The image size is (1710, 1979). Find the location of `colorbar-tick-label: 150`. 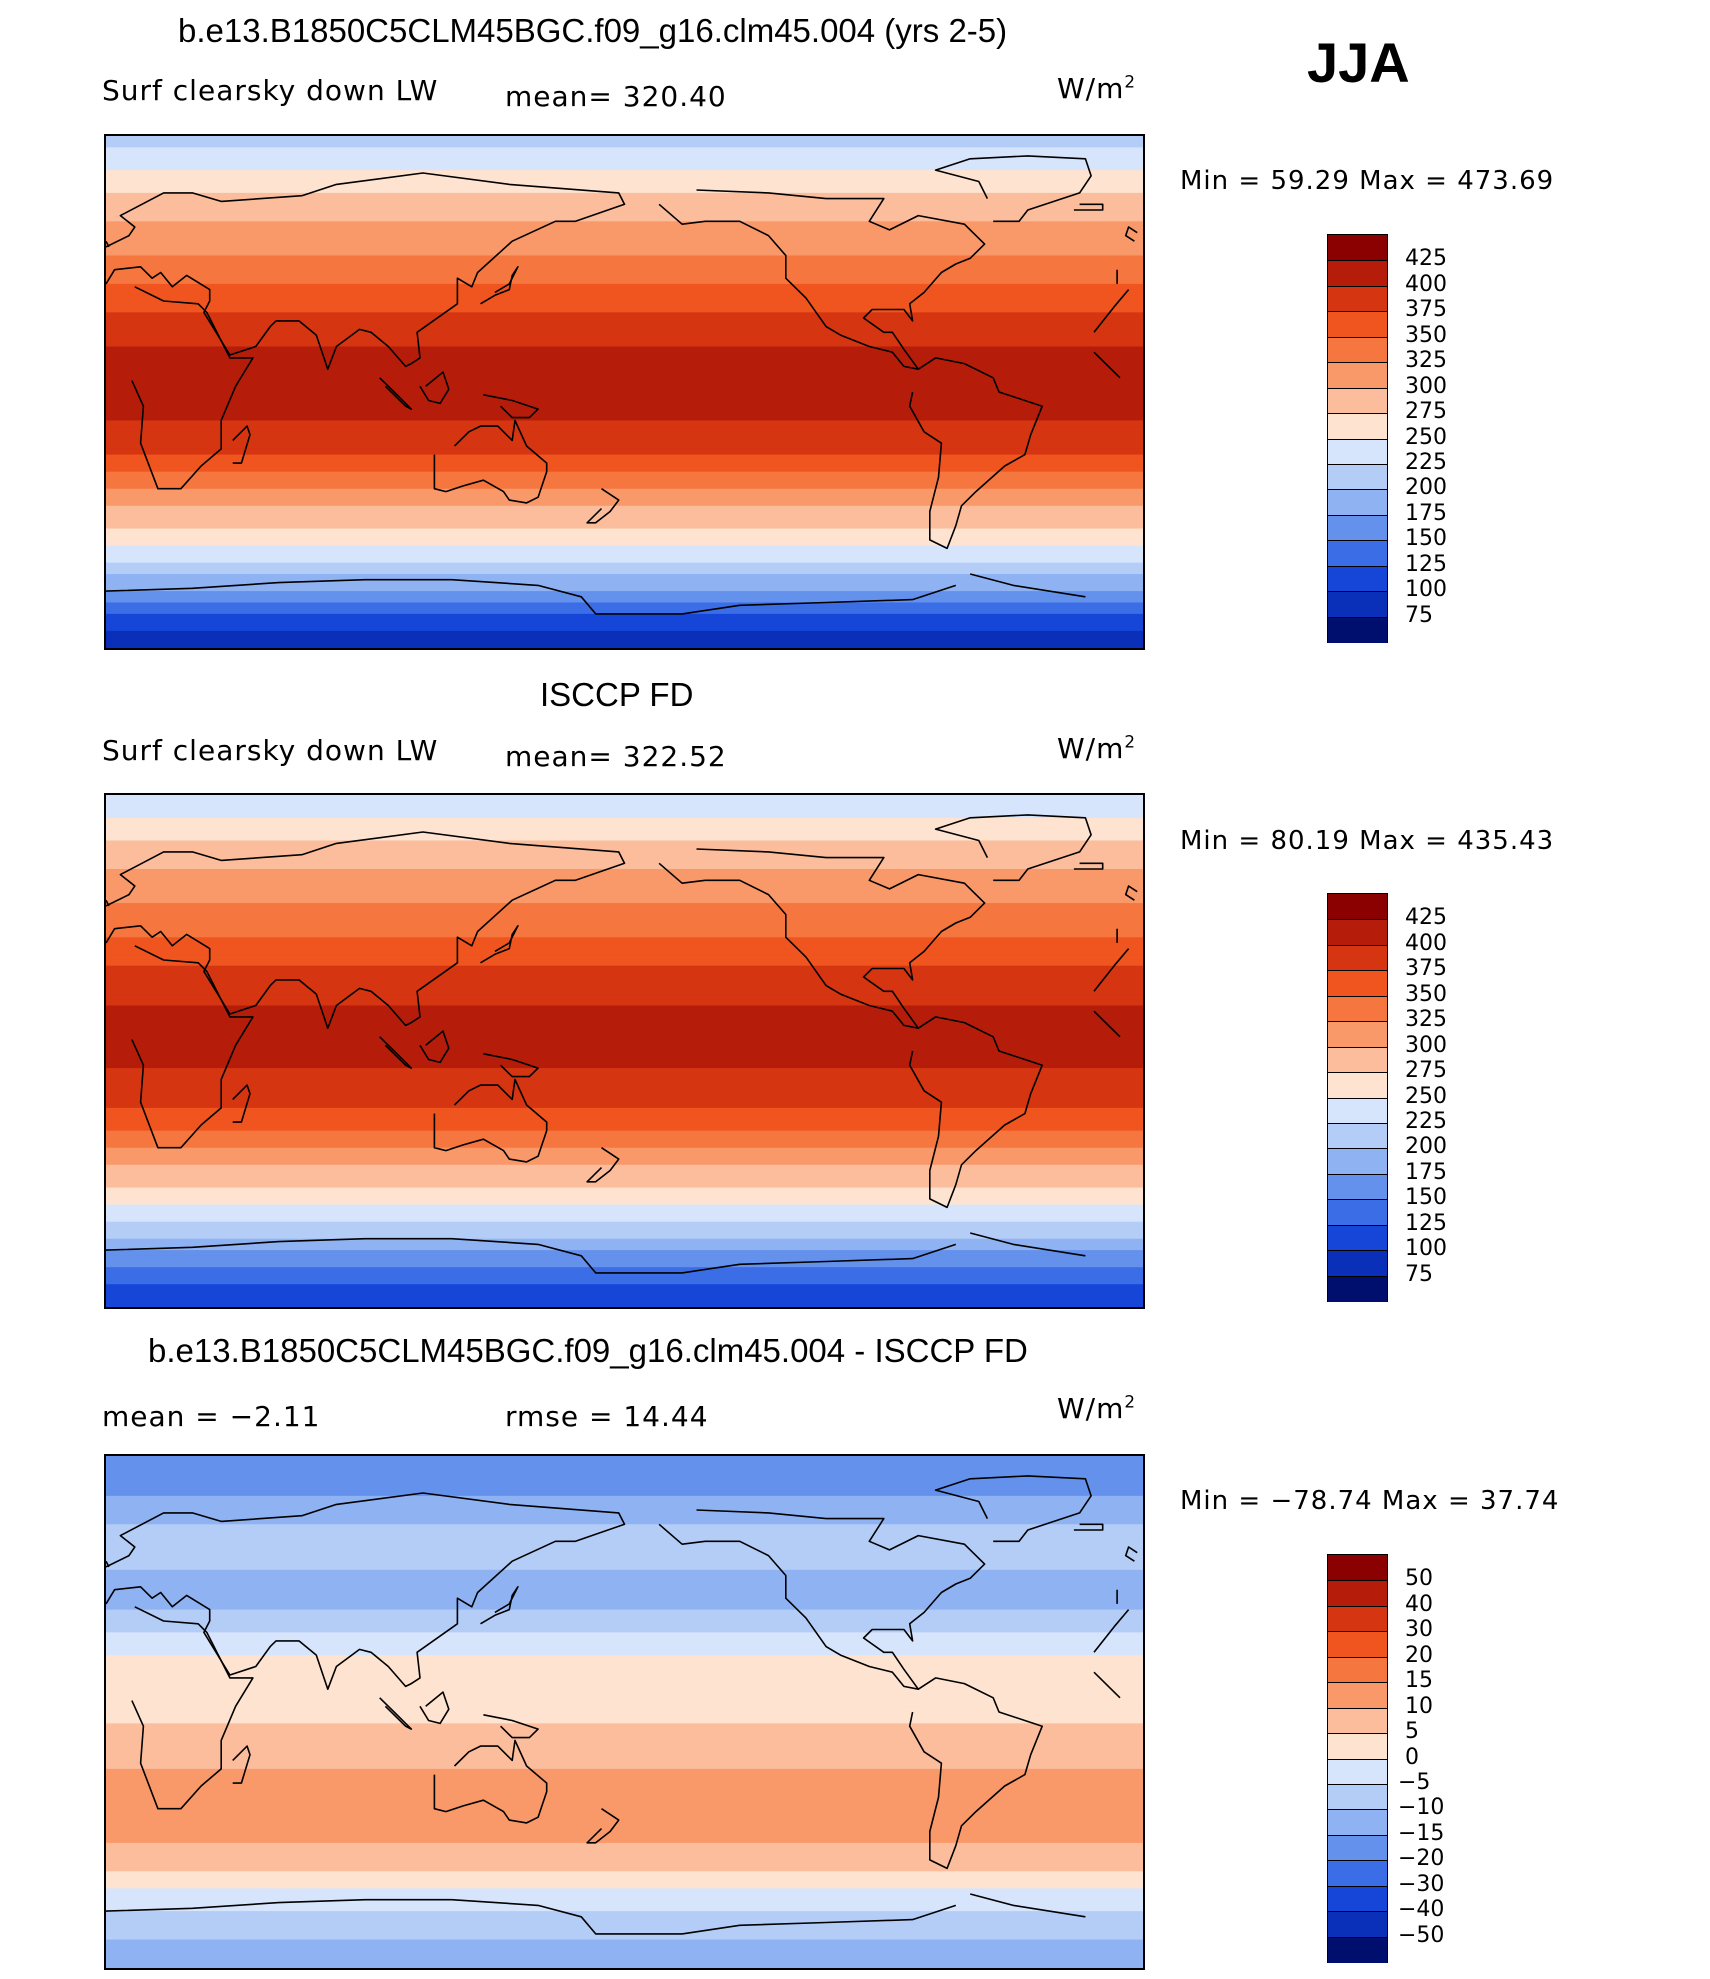

colorbar-tick-label: 150 is located at coordinates (1426, 539).